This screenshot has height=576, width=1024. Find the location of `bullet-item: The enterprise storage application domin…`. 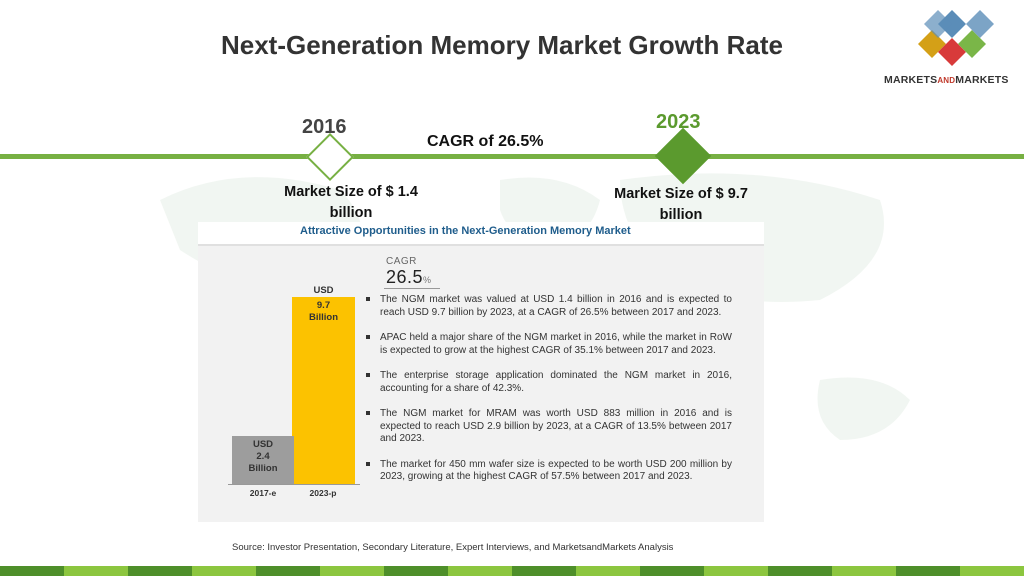

bullet-item: The enterprise storage application domin… is located at coordinates (548, 382).